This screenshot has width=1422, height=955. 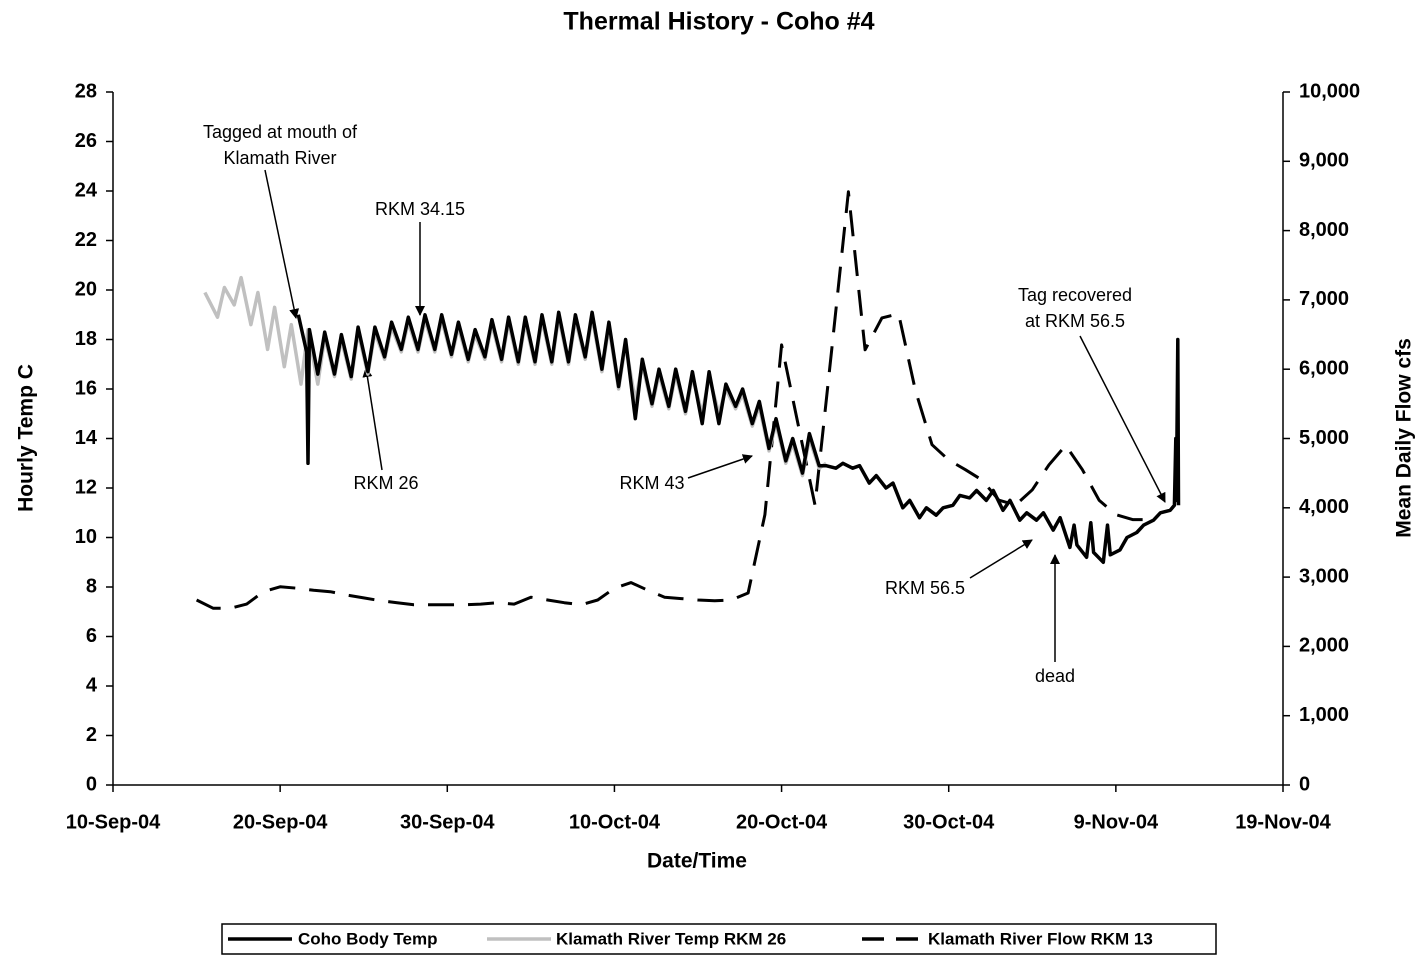 I want to click on annotation: Tag recovered, so click(x=1075, y=295).